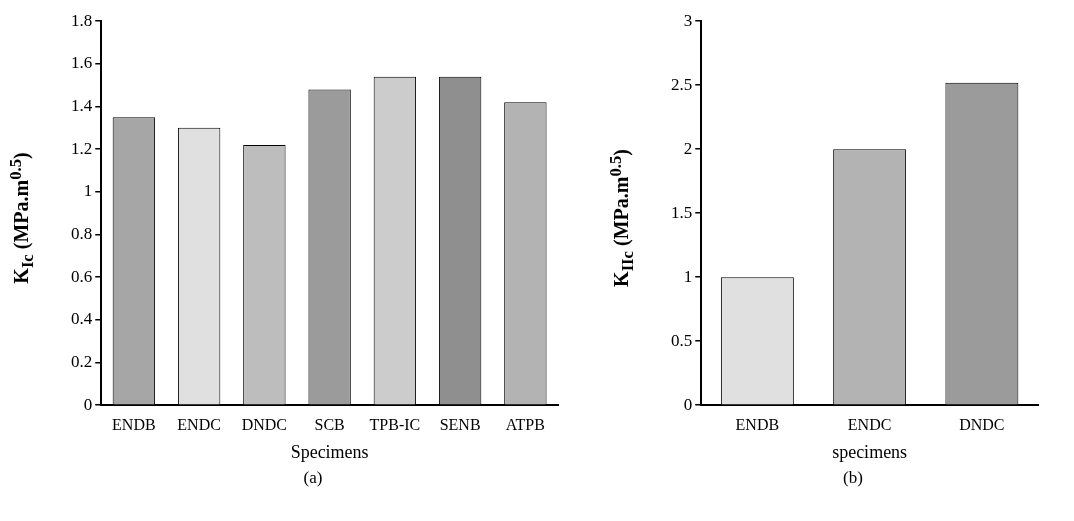 This screenshot has height=521, width=1074. What do you see at coordinates (82, 361) in the screenshot?
I see `y-tick-label: 0.2` at bounding box center [82, 361].